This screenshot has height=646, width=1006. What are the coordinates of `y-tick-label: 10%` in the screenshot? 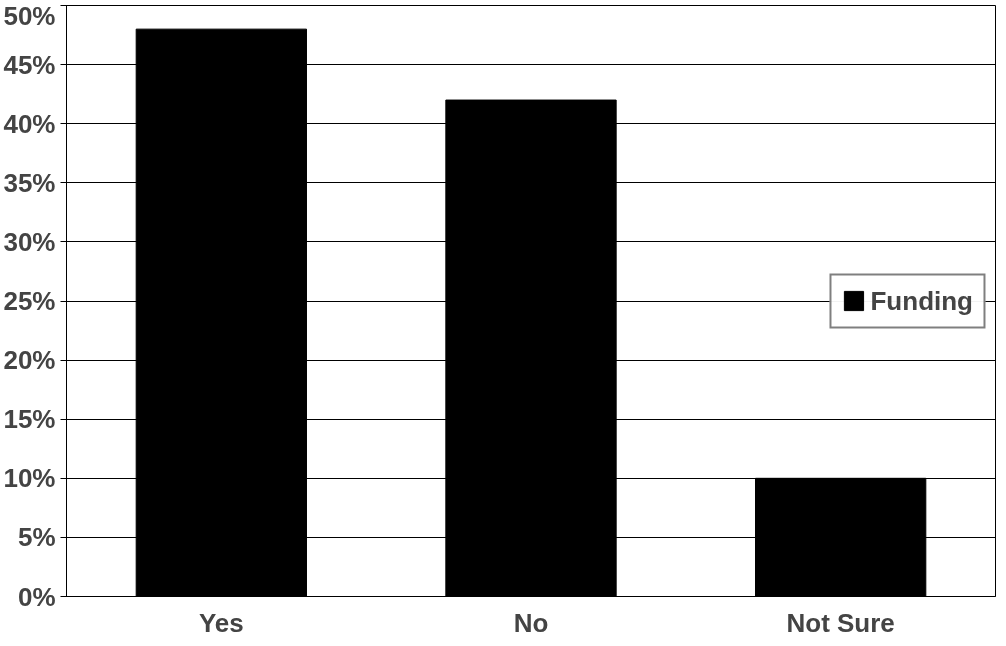 It's located at (29, 478).